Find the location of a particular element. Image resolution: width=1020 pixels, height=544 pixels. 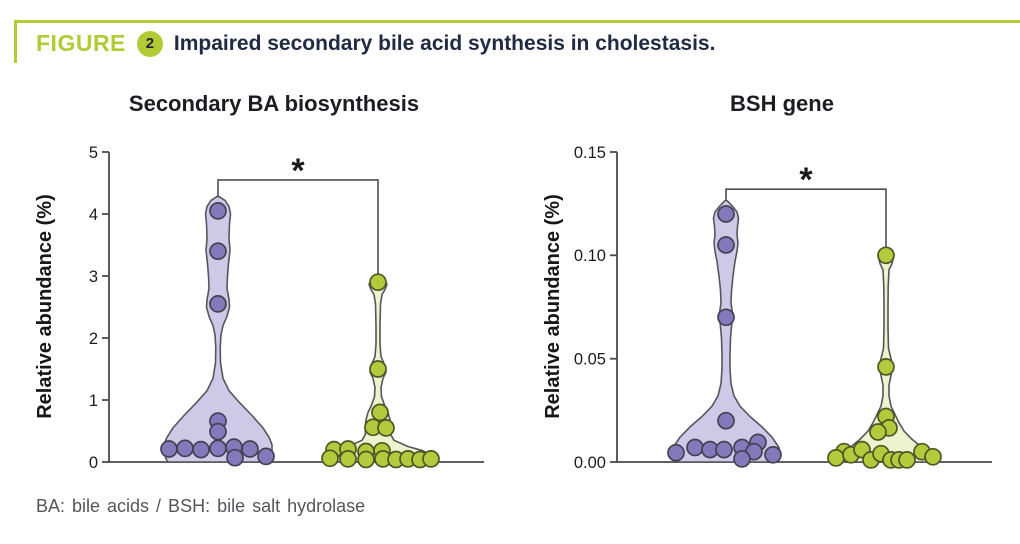

y-tick-label: 5 is located at coordinates (93, 153).